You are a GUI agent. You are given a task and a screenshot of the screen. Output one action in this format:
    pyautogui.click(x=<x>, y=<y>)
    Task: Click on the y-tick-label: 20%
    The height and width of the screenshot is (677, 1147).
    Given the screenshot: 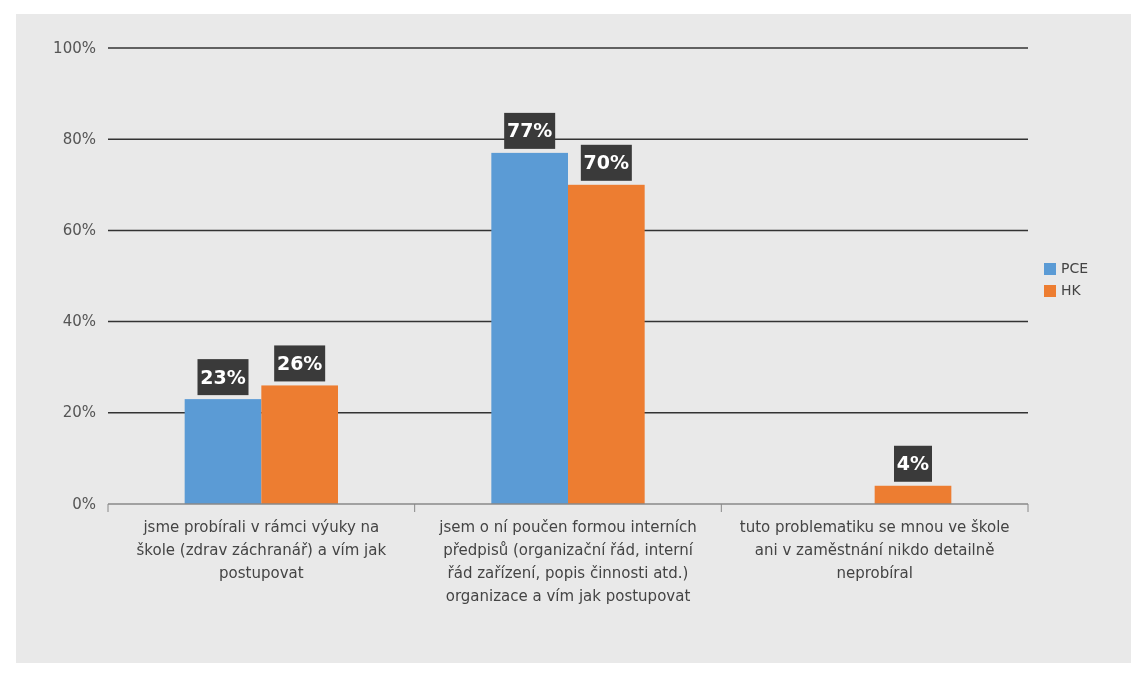 What is the action you would take?
    pyautogui.click(x=79, y=412)
    